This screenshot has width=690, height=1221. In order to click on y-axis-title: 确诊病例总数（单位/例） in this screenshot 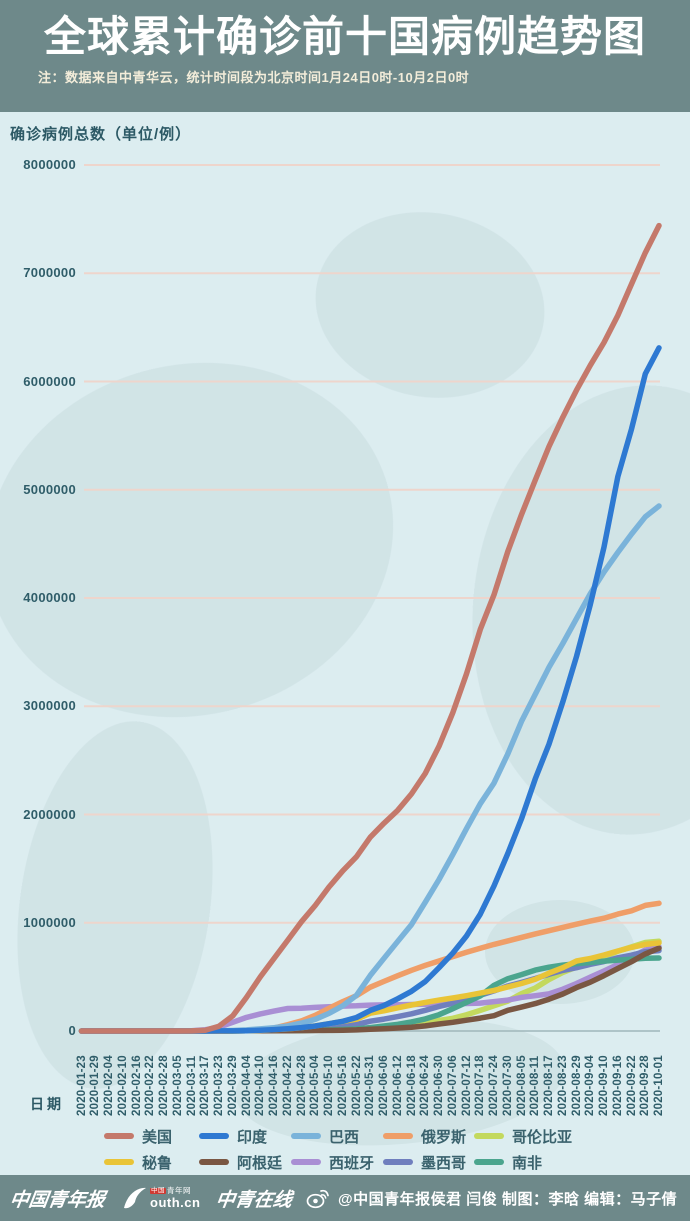, I will do `click(101, 134)`.